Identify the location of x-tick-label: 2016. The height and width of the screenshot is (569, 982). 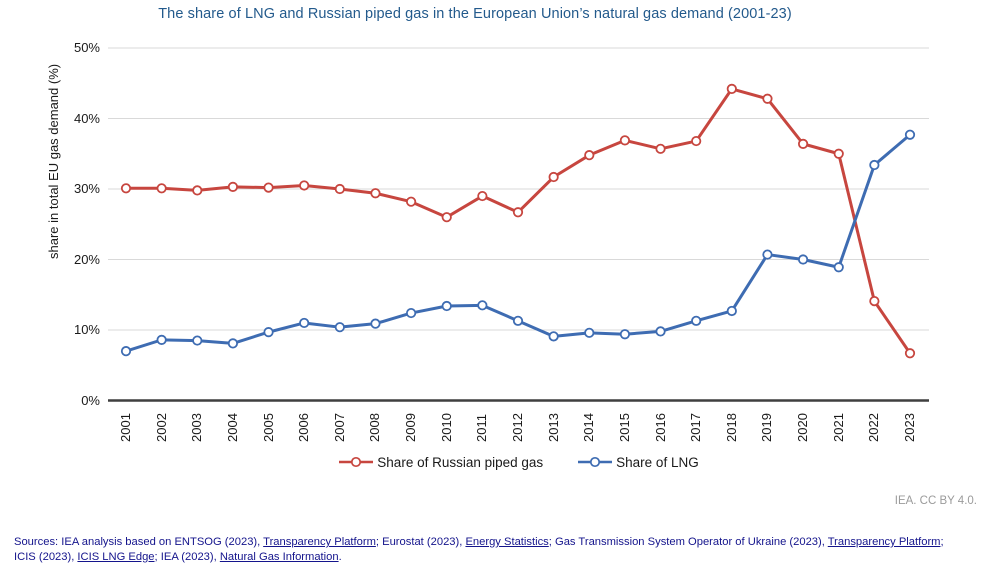
(660, 428).